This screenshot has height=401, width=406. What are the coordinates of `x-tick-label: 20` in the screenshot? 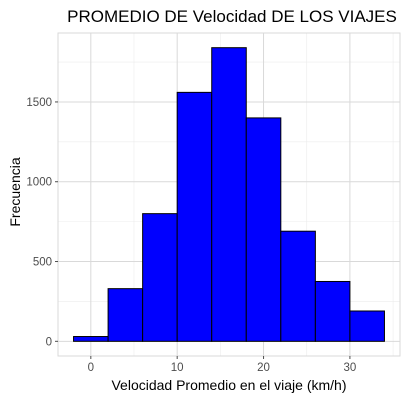 It's located at (263, 368).